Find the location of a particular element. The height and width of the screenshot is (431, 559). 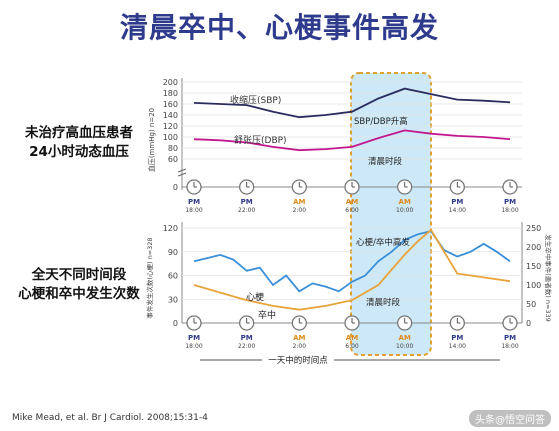

watermark: 头条@悟空问答 is located at coordinates (510, 418).